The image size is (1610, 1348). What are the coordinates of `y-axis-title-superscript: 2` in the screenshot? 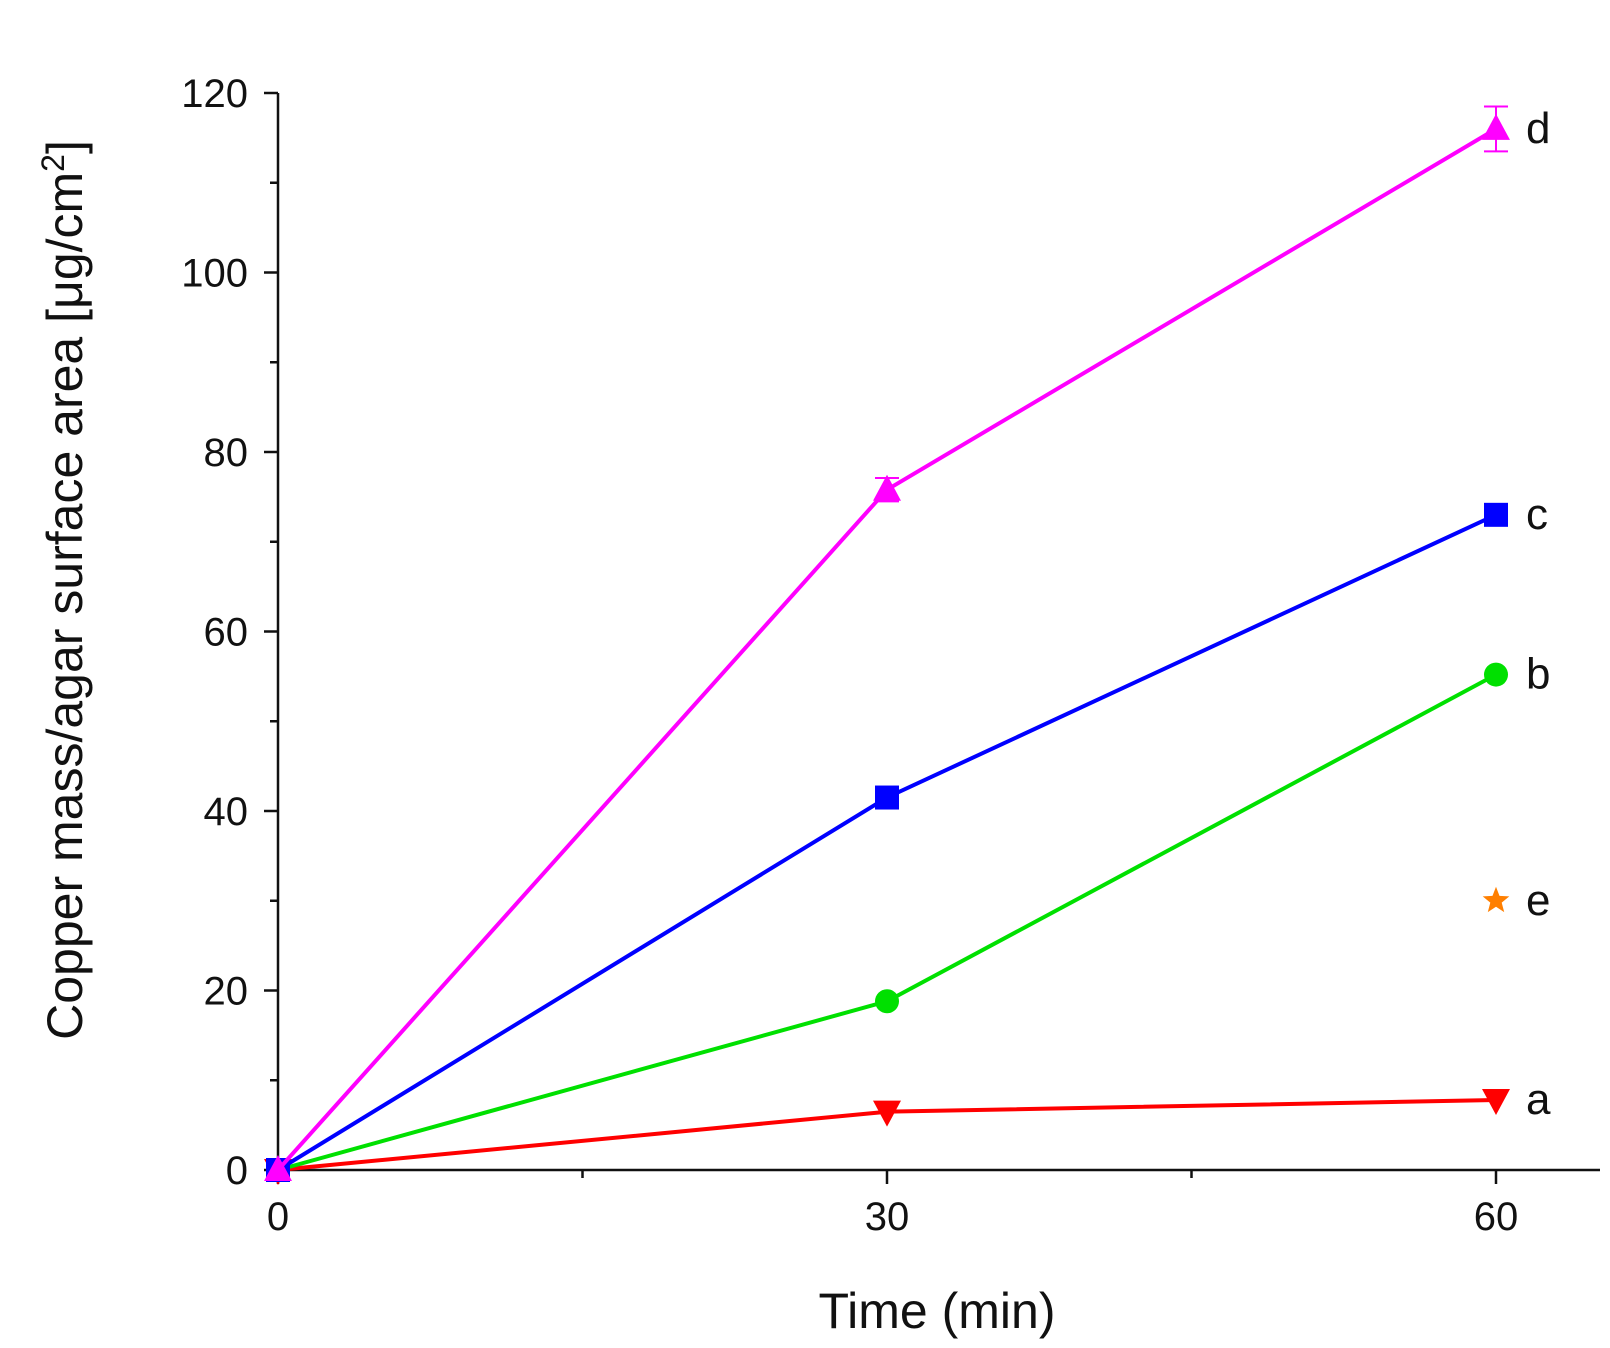 It's located at (53, 163).